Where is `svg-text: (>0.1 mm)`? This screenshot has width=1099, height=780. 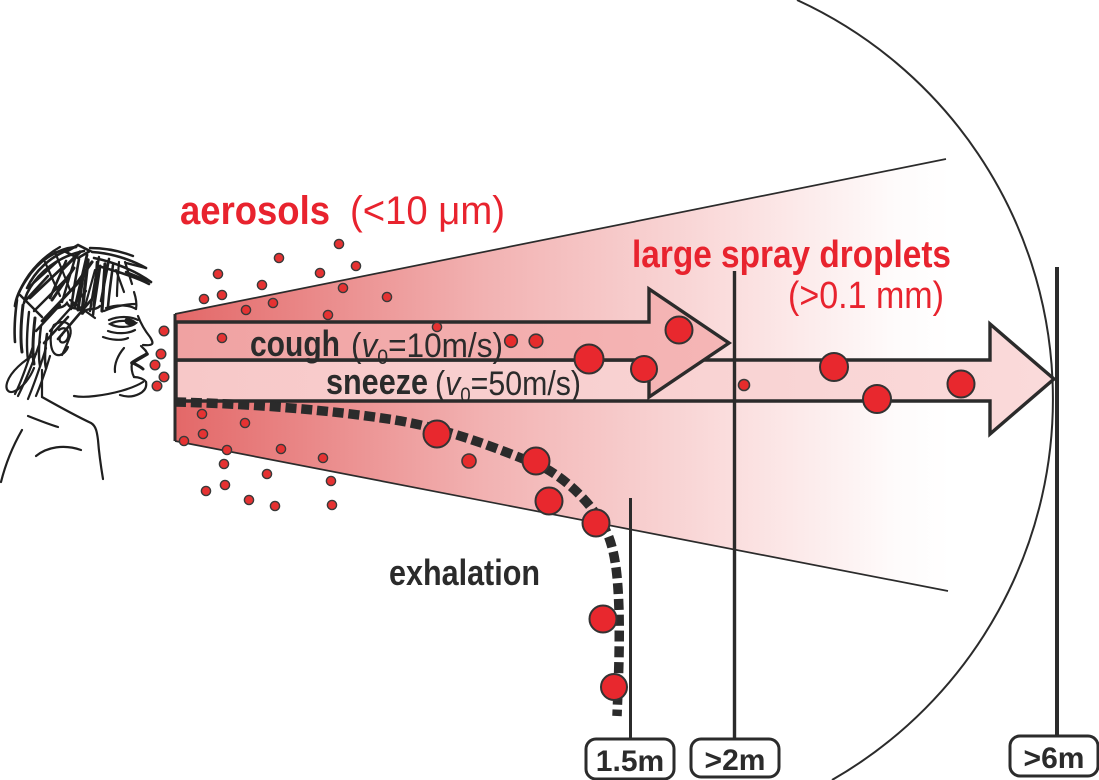 svg-text: (>0.1 mm) is located at coordinates (866, 296).